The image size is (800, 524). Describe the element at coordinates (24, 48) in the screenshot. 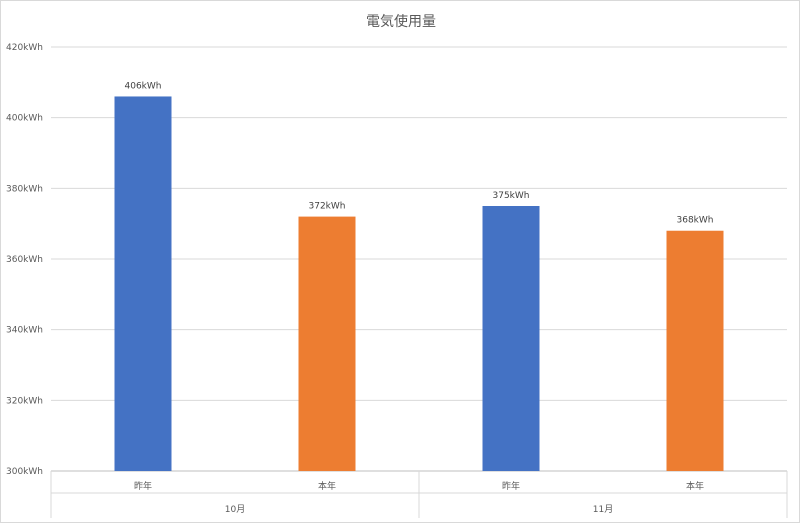

I see `y-tick-label: 420kWh` at that location.